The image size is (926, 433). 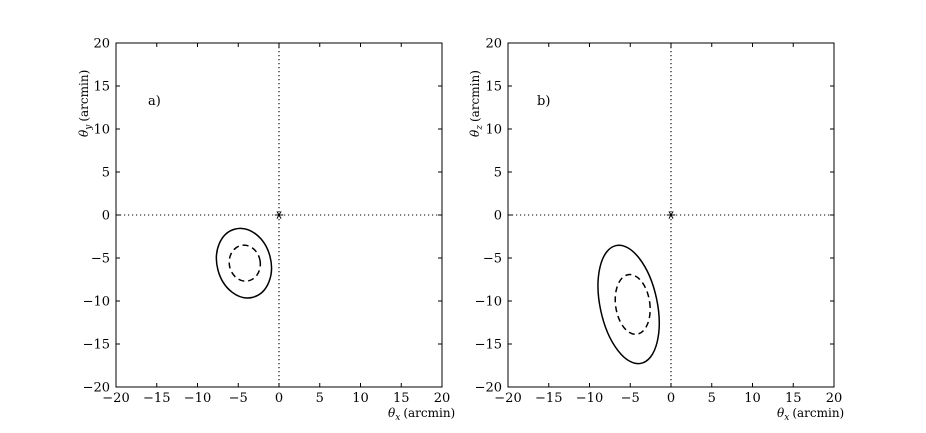 I want to click on panel-a-x-tick-label: −20, so click(x=115, y=398).